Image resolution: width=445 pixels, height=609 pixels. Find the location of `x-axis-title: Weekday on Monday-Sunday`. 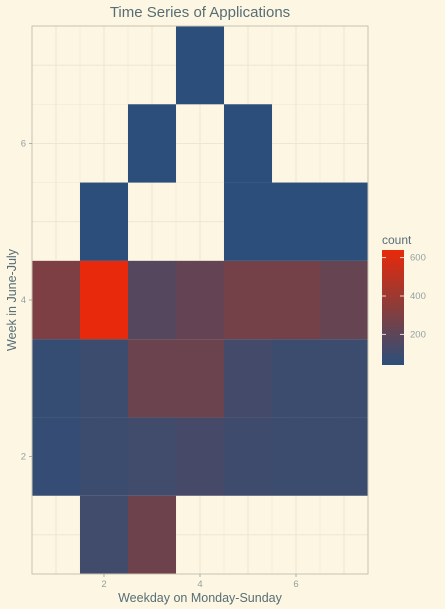

x-axis-title: Weekday on Monday-Sunday is located at coordinates (200, 598).